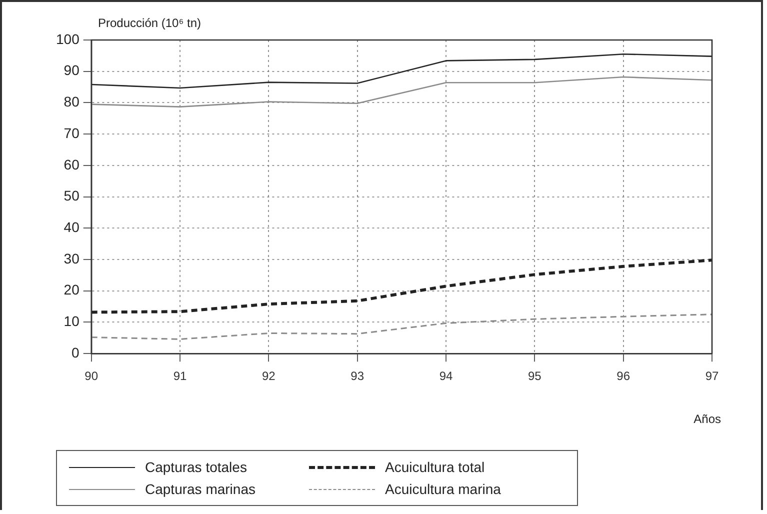 This screenshot has height=514, width=767. I want to click on y-axis-title: Producción (10⁶ tn), so click(149, 23).